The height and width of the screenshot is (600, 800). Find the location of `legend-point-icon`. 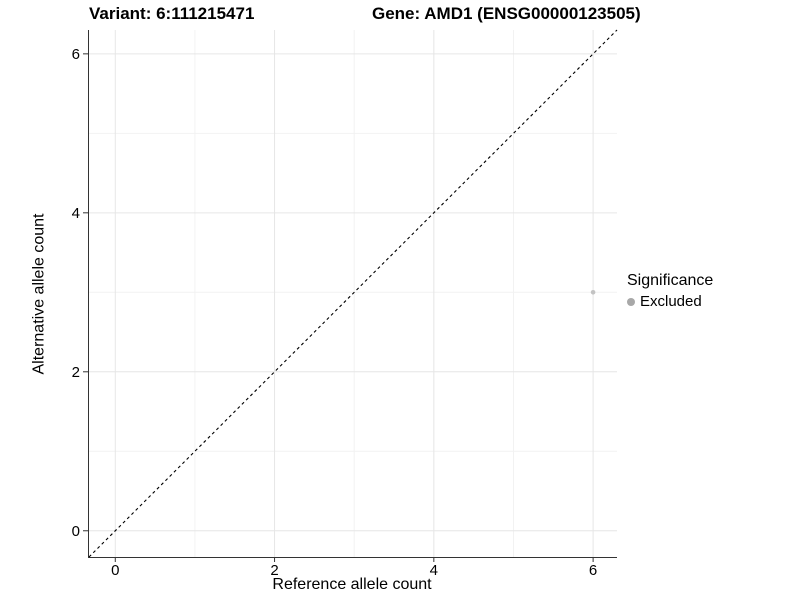

legend-point-icon is located at coordinates (631, 301).